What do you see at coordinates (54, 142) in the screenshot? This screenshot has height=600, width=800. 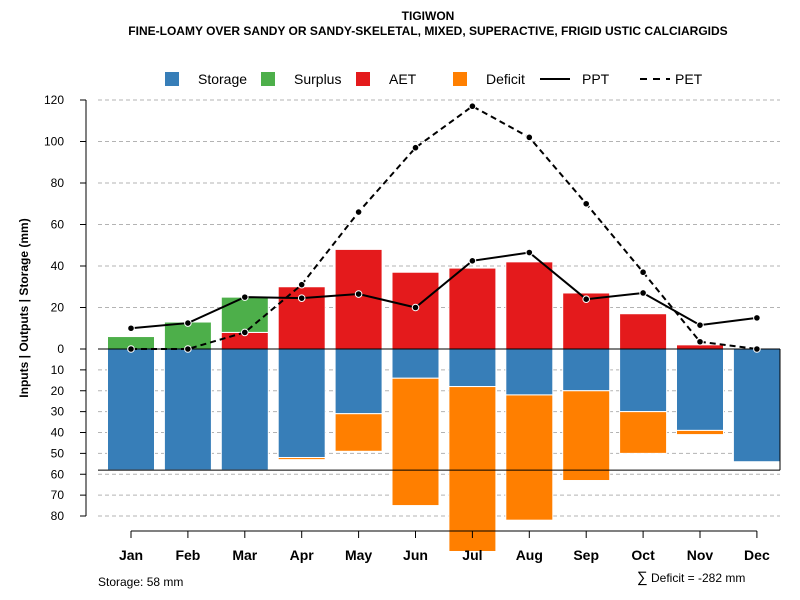 I see `y-tick-label: 100` at bounding box center [54, 142].